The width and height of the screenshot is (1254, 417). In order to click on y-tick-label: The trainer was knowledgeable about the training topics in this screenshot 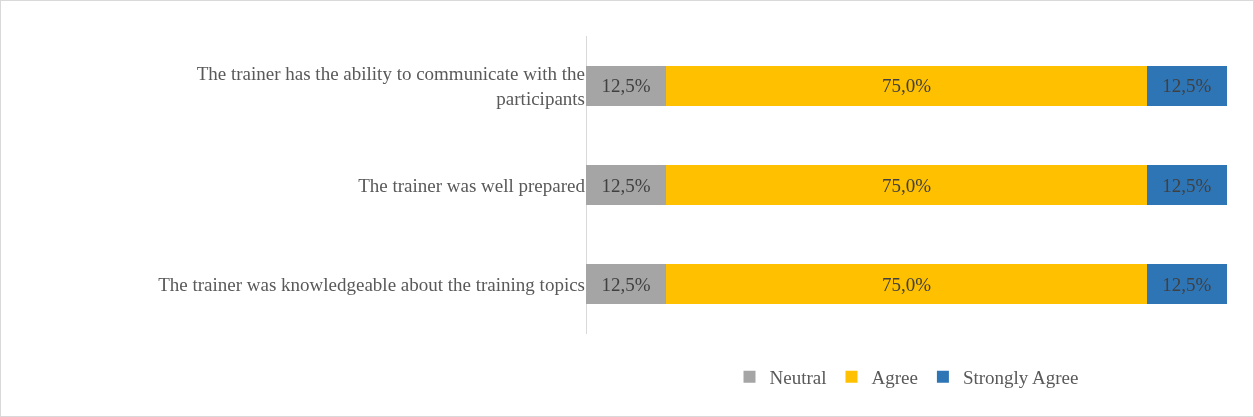, I will do `click(371, 284)`.